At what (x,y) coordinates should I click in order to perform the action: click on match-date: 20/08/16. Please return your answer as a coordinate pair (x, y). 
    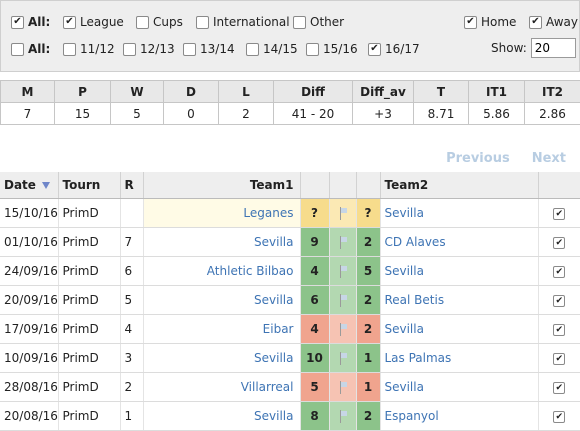
    Looking at the image, I should click on (29, 416).